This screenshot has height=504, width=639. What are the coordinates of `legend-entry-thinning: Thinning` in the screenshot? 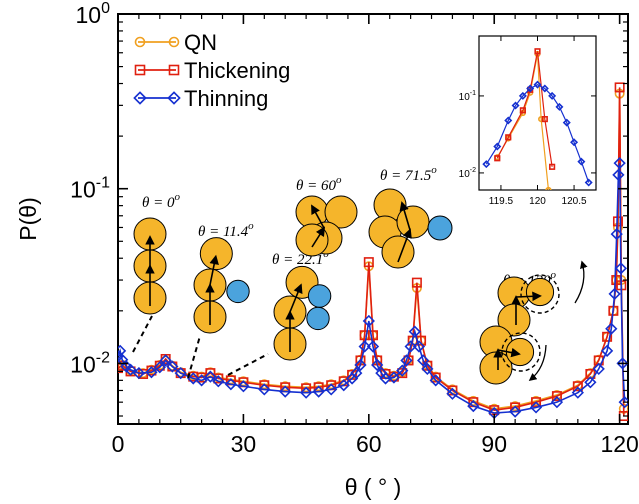 It's located at (200, 98).